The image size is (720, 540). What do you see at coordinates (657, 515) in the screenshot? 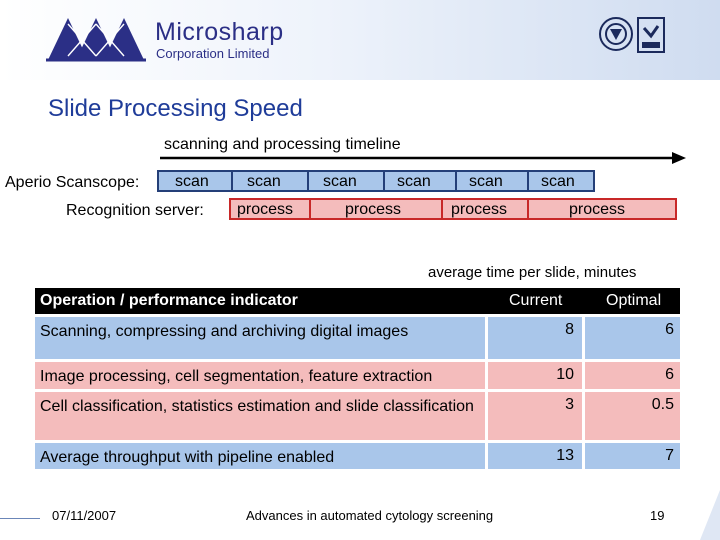
I see `page-number: 19` at bounding box center [657, 515].